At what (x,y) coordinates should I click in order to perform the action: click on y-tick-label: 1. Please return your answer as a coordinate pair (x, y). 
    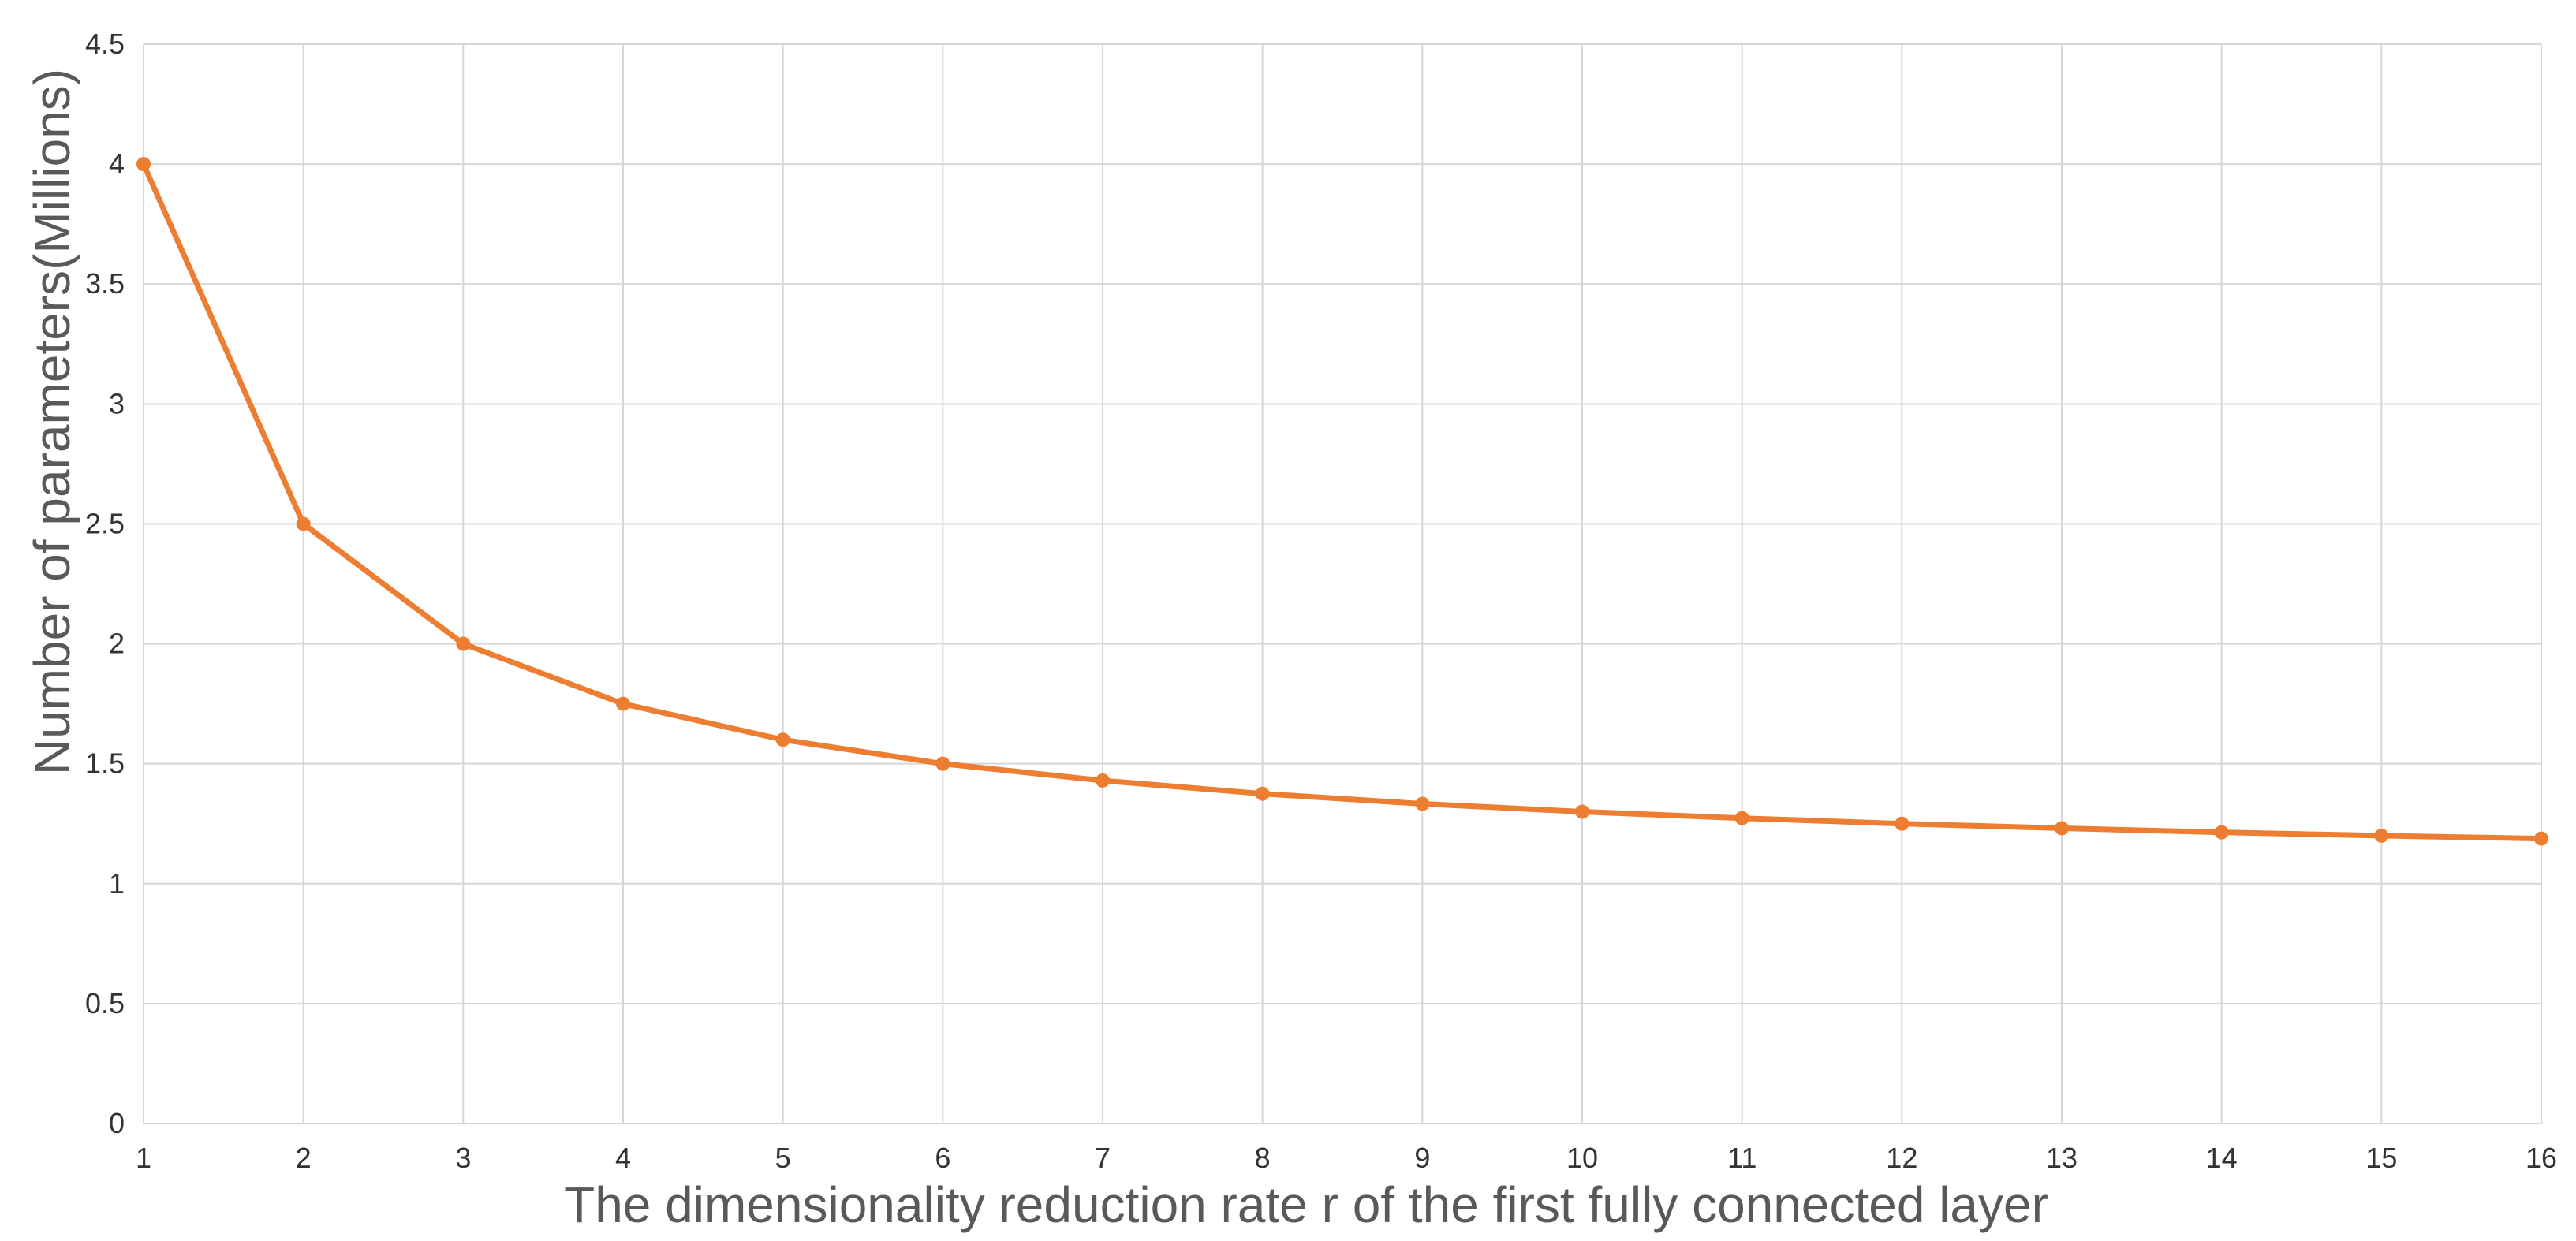
    Looking at the image, I should click on (117, 883).